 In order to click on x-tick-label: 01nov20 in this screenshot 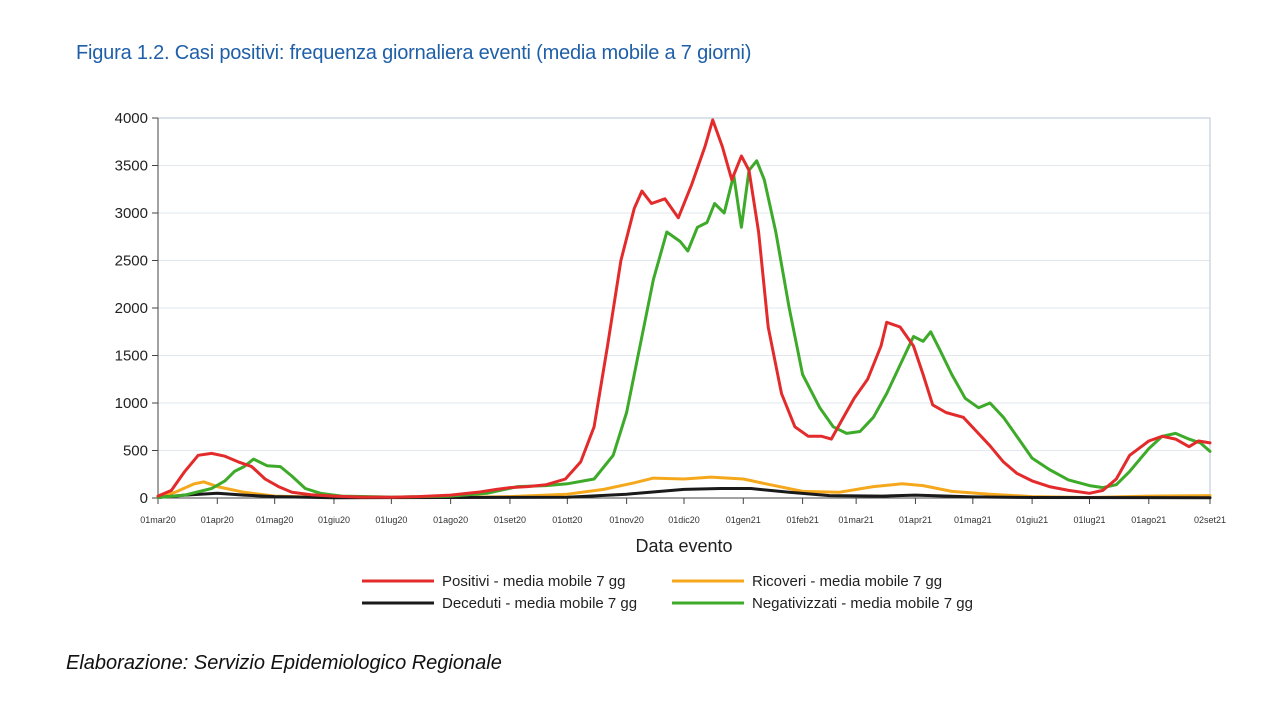, I will do `click(626, 520)`.